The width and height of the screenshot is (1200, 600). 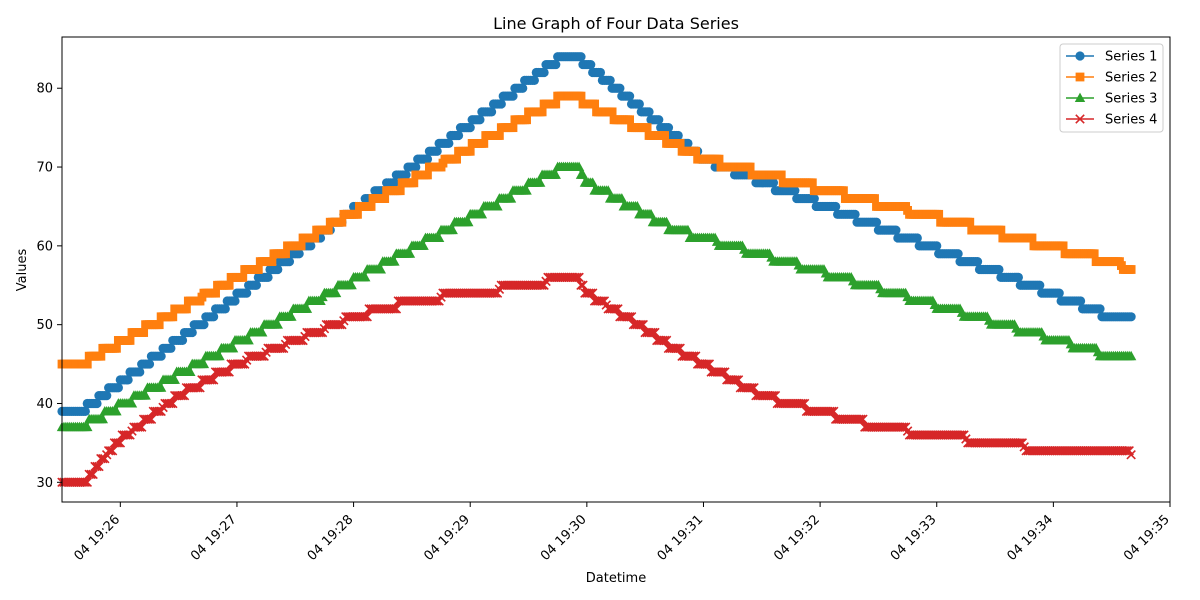 What do you see at coordinates (914, 538) in the screenshot?
I see `x-tick-label: 04 19:33` at bounding box center [914, 538].